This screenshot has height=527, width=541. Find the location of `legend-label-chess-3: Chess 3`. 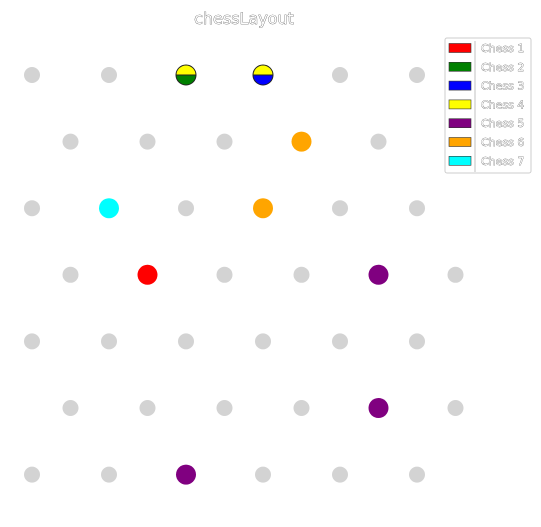

legend-label-chess-3: Chess 3 is located at coordinates (502, 86).